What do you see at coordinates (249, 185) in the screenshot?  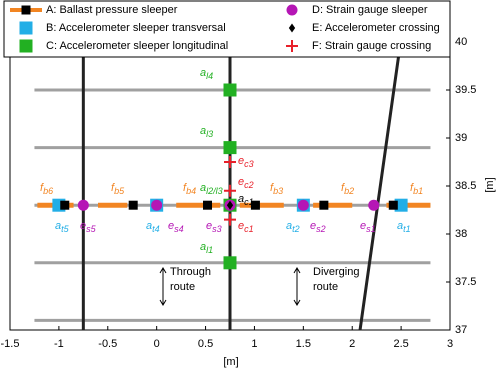 I see `annotation-sub: c2` at bounding box center [249, 185].